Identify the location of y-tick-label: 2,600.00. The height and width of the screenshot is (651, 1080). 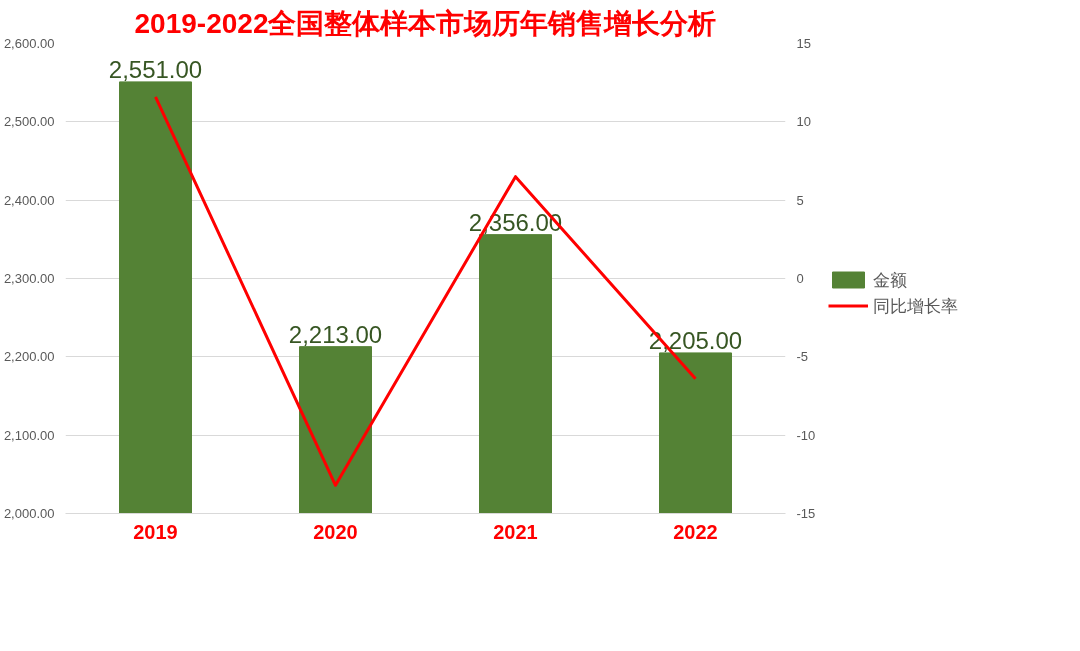
(29, 43).